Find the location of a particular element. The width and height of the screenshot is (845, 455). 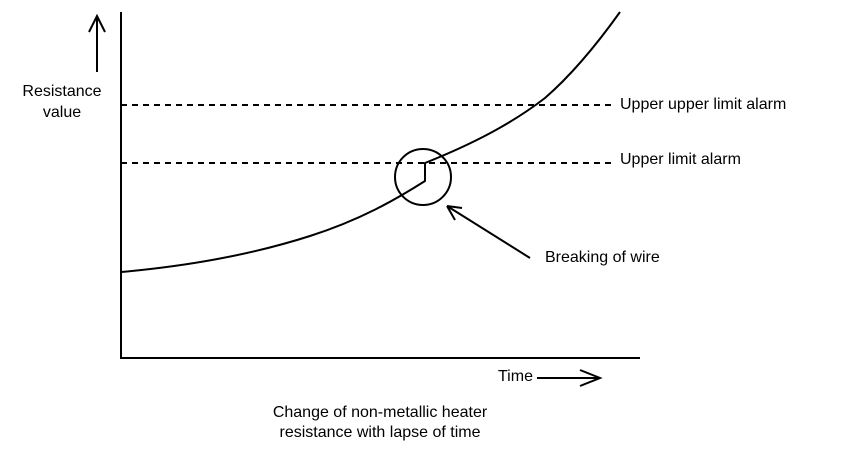

y-label: Resistance is located at coordinates (61, 91).